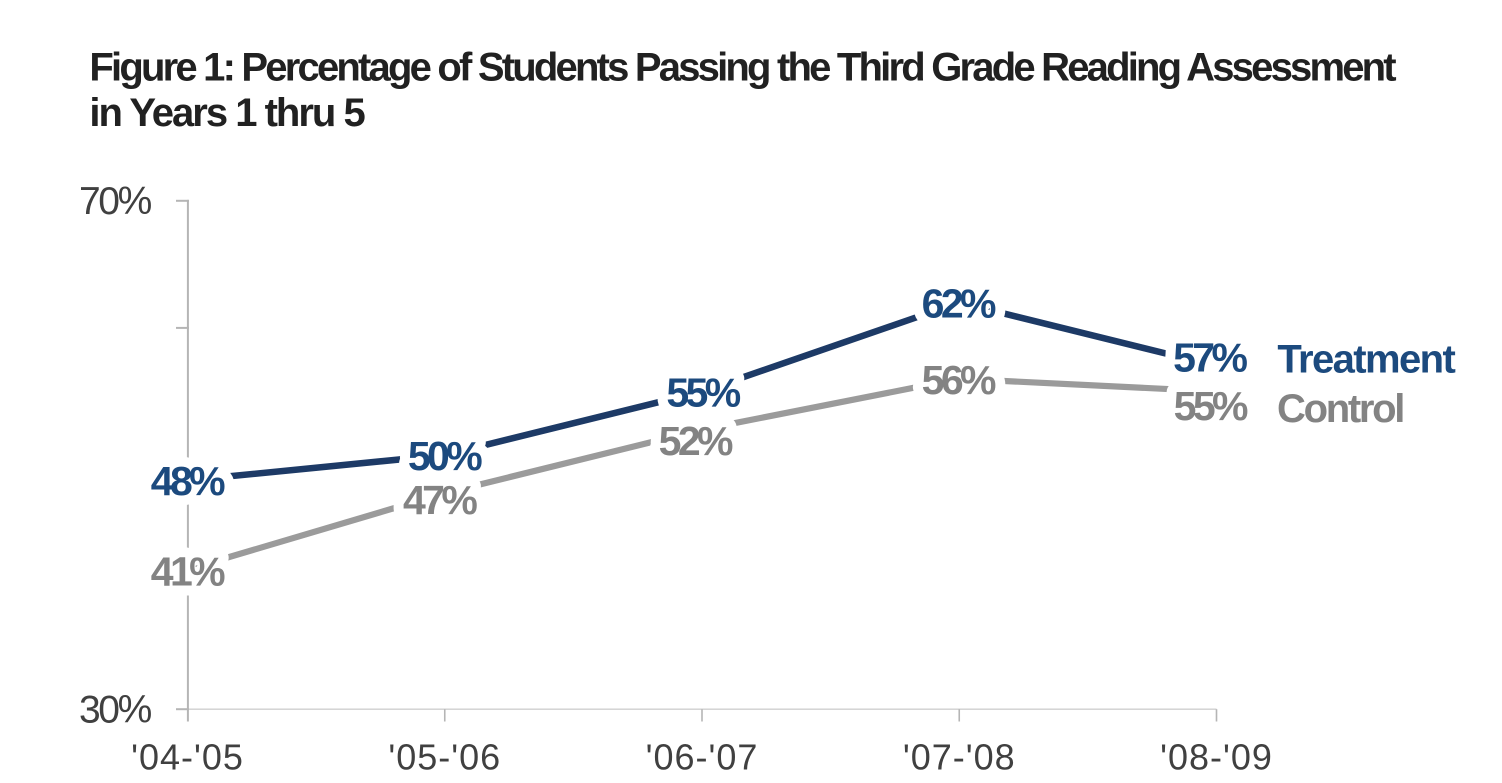 The image size is (1502, 783). Describe the element at coordinates (188, 481) in the screenshot. I see `svg-text: 48%` at that location.